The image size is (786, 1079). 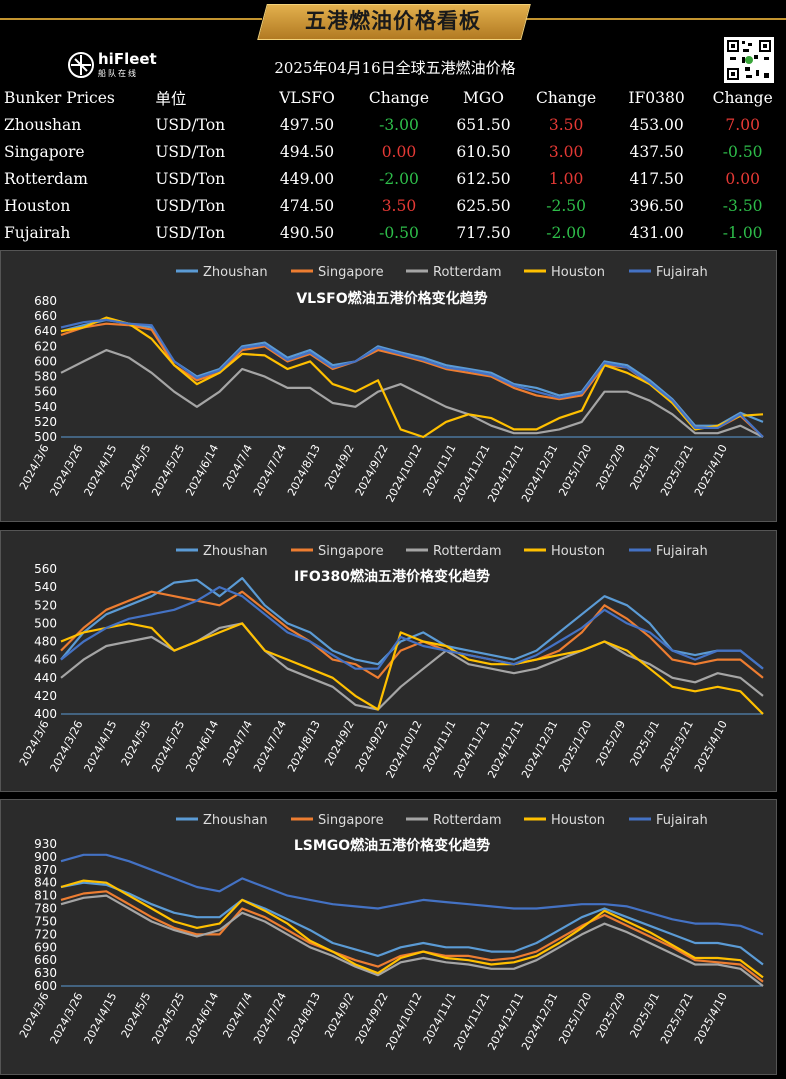 What do you see at coordinates (45, 623) in the screenshot?
I see `y-tick-label: 500` at bounding box center [45, 623].